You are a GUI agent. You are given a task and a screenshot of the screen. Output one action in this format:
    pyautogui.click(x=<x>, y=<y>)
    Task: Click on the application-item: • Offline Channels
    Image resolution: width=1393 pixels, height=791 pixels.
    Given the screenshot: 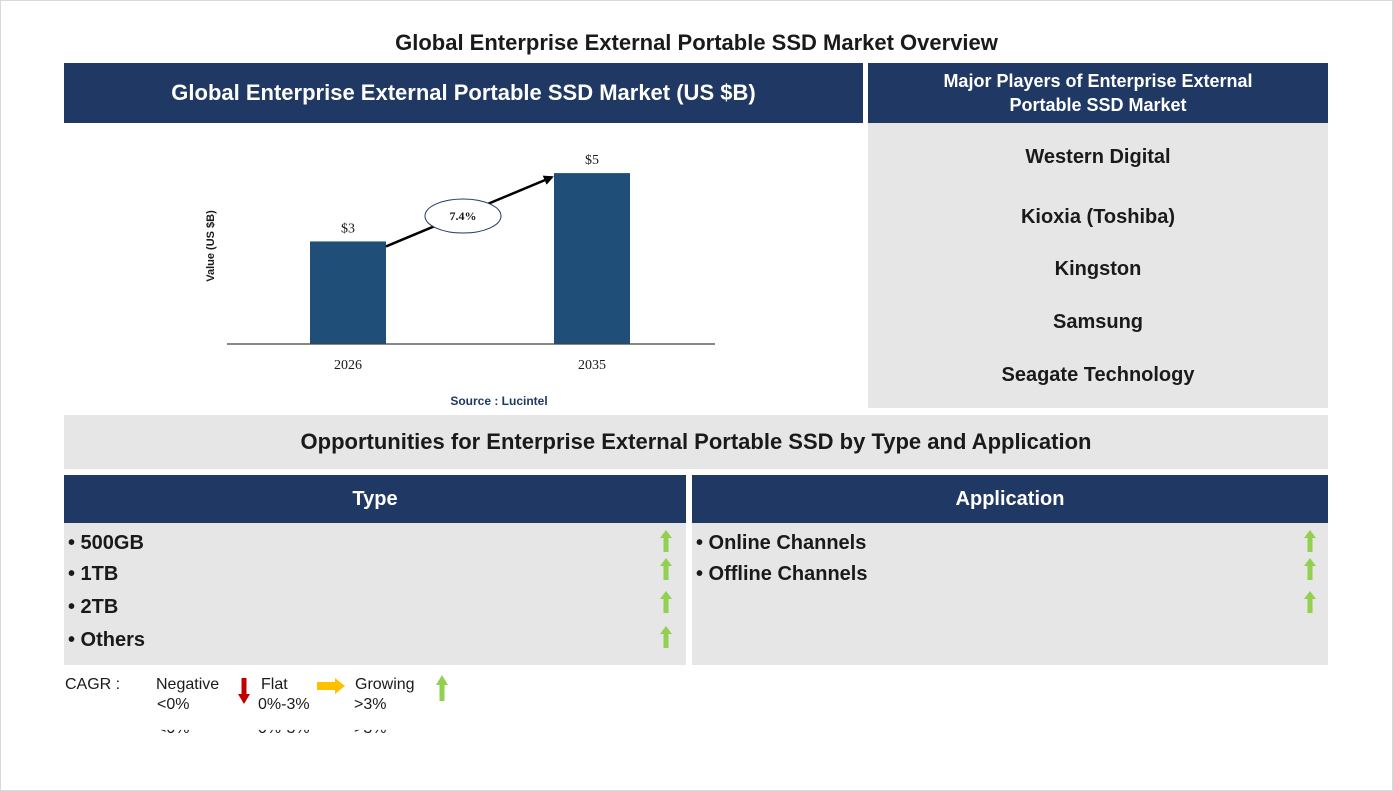 What is the action you would take?
    pyautogui.click(x=782, y=574)
    